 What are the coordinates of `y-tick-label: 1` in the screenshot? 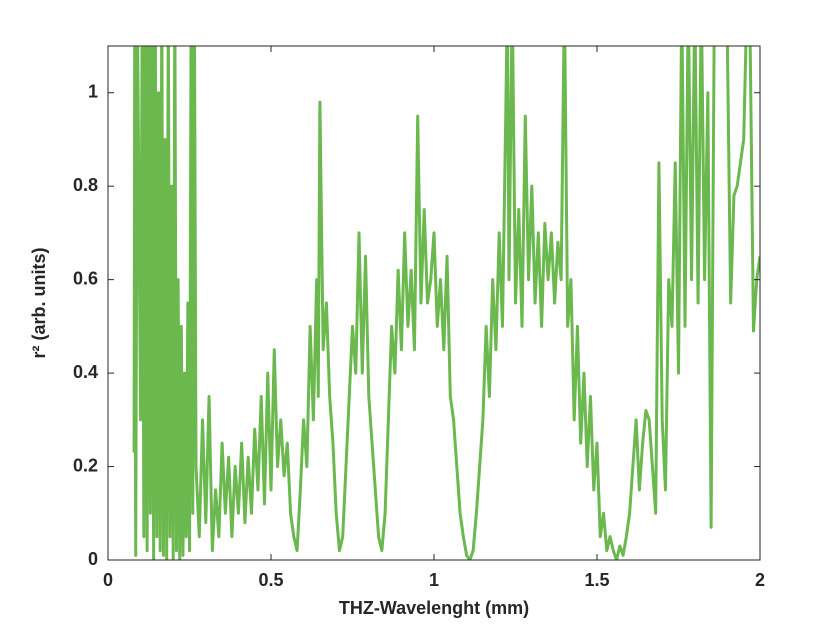 It's located at (93, 91).